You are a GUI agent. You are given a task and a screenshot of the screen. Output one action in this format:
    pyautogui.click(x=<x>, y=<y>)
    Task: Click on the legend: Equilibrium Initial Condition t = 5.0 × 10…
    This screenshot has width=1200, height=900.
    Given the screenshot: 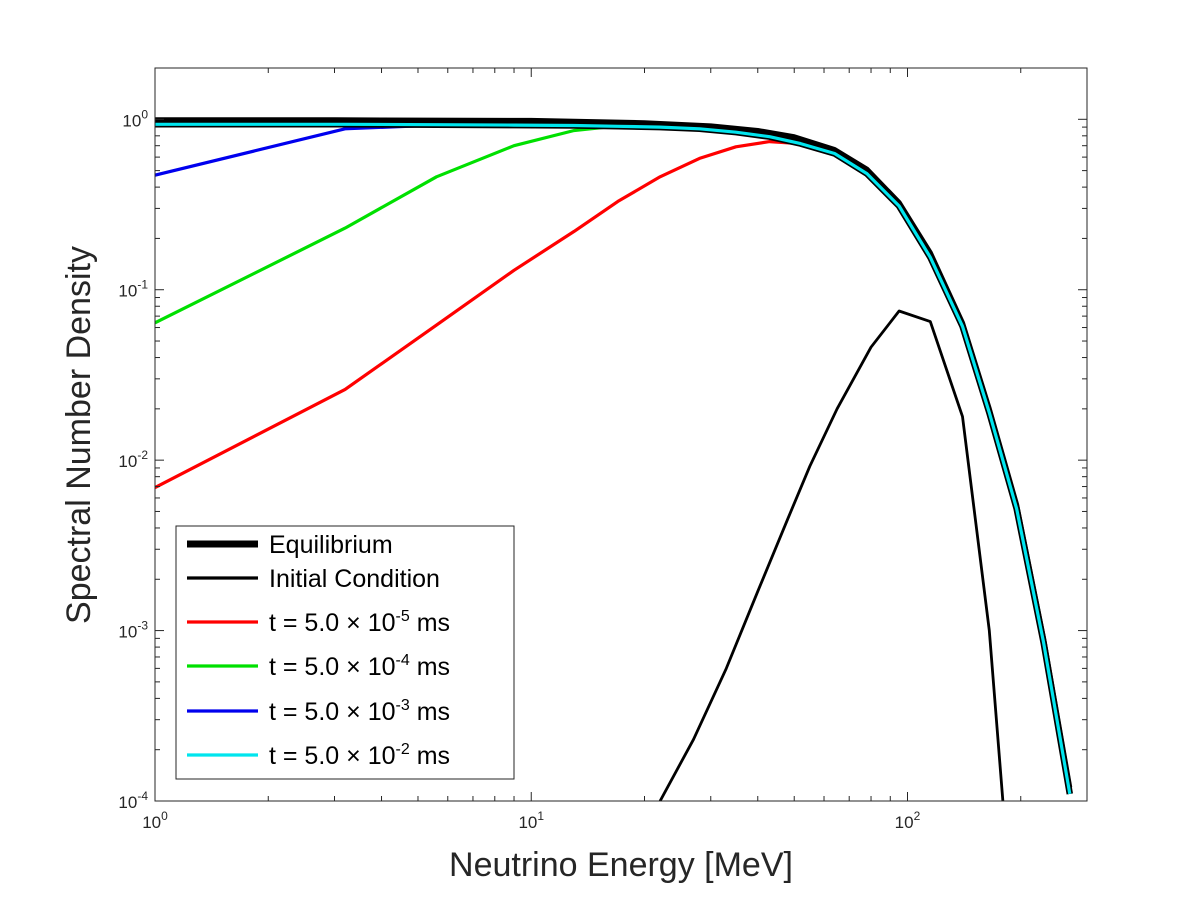 What is the action you would take?
    pyautogui.click(x=345, y=652)
    